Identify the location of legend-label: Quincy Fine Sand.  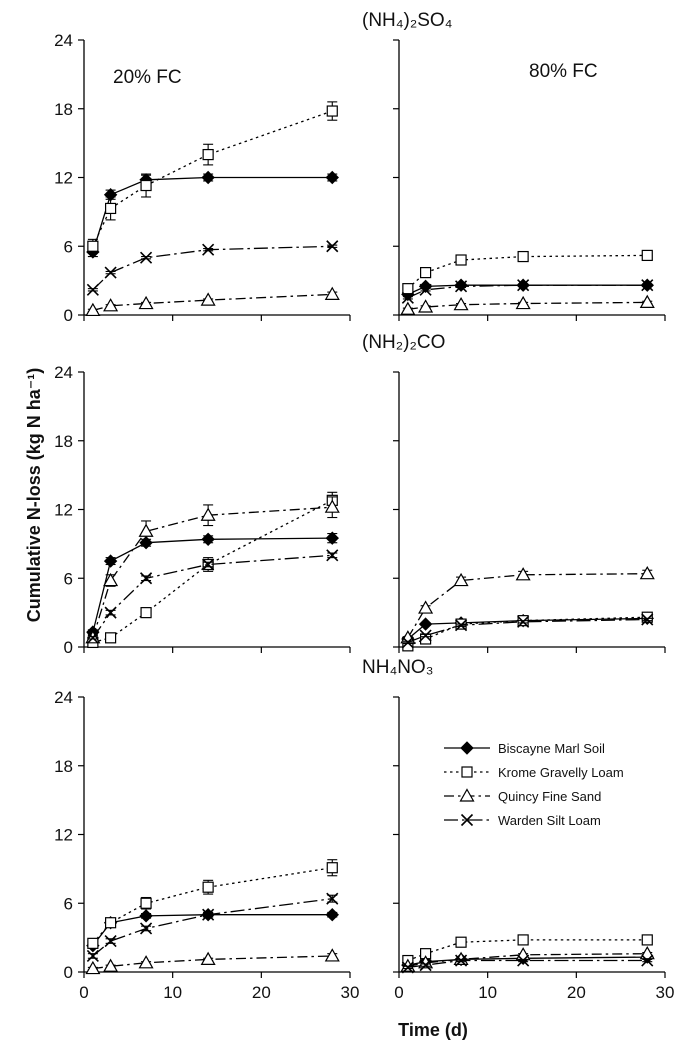
(549, 796).